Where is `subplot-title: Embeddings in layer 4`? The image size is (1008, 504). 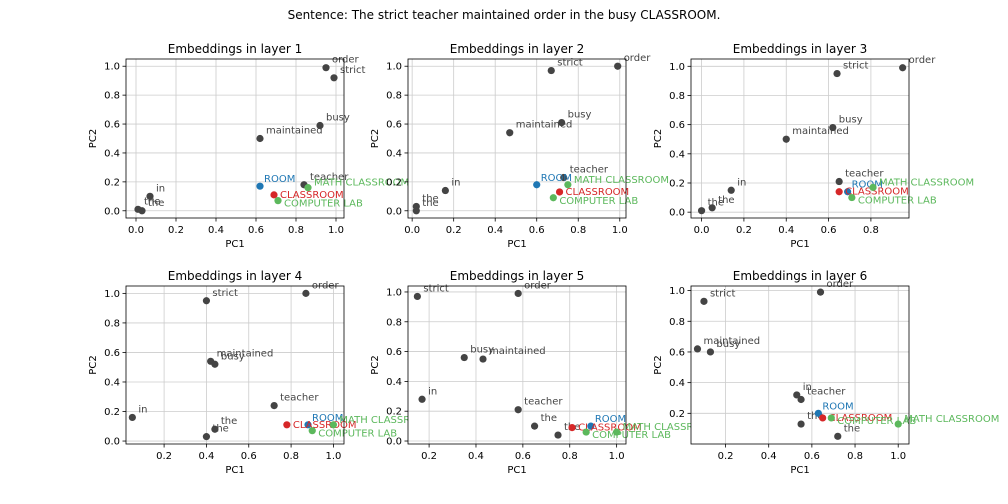
subplot-title: Embeddings in layer 4 is located at coordinates (235, 276).